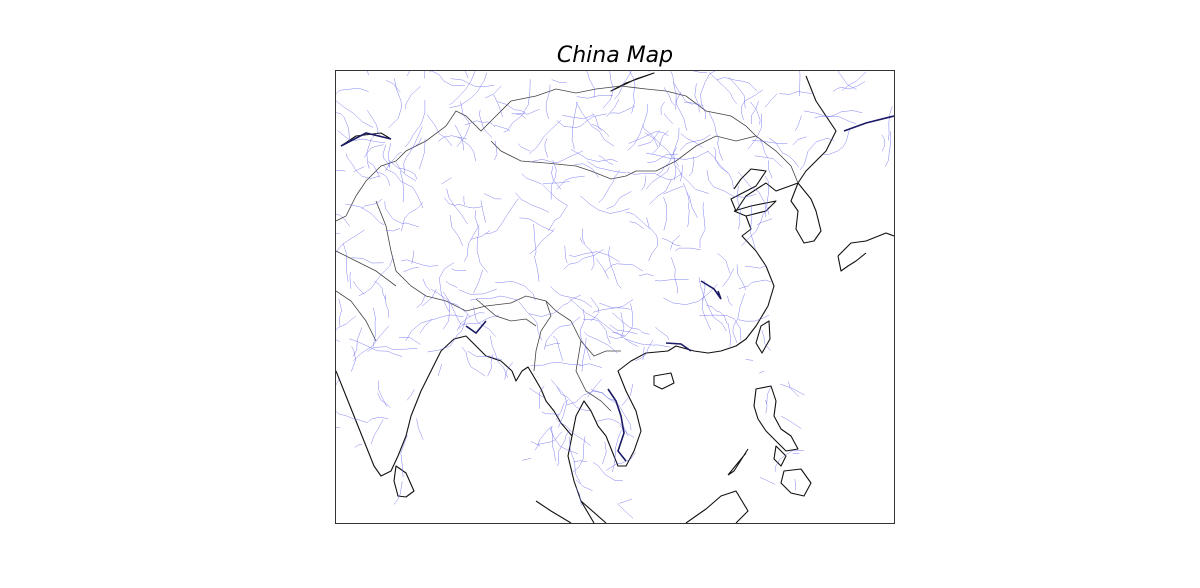 This screenshot has height=588, width=1200. I want to click on coastline-shandong, so click(755, 208).